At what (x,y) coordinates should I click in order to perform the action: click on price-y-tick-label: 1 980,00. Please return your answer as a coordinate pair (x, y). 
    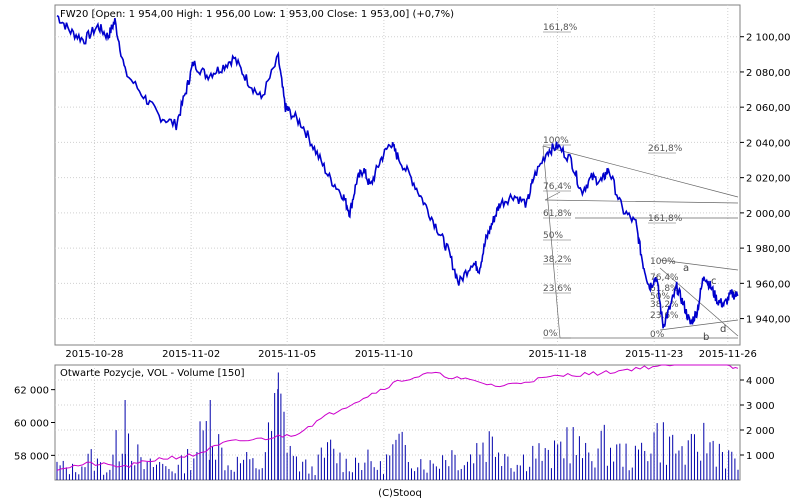
    Looking at the image, I should click on (768, 249).